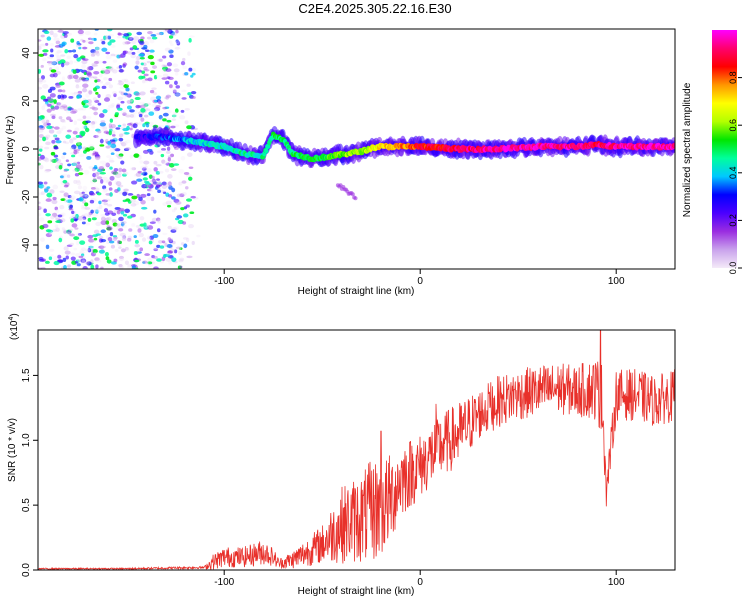  Describe the element at coordinates (355, 198) in the screenshot. I see `spectrogram-stray-cell` at that location.